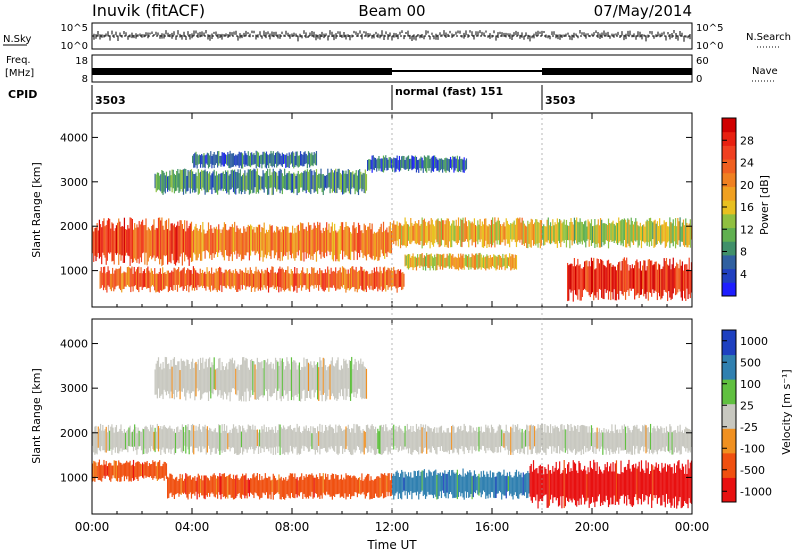  Describe the element at coordinates (74, 28) in the screenshot. I see `noise-left-tick-top: 10^5` at that location.